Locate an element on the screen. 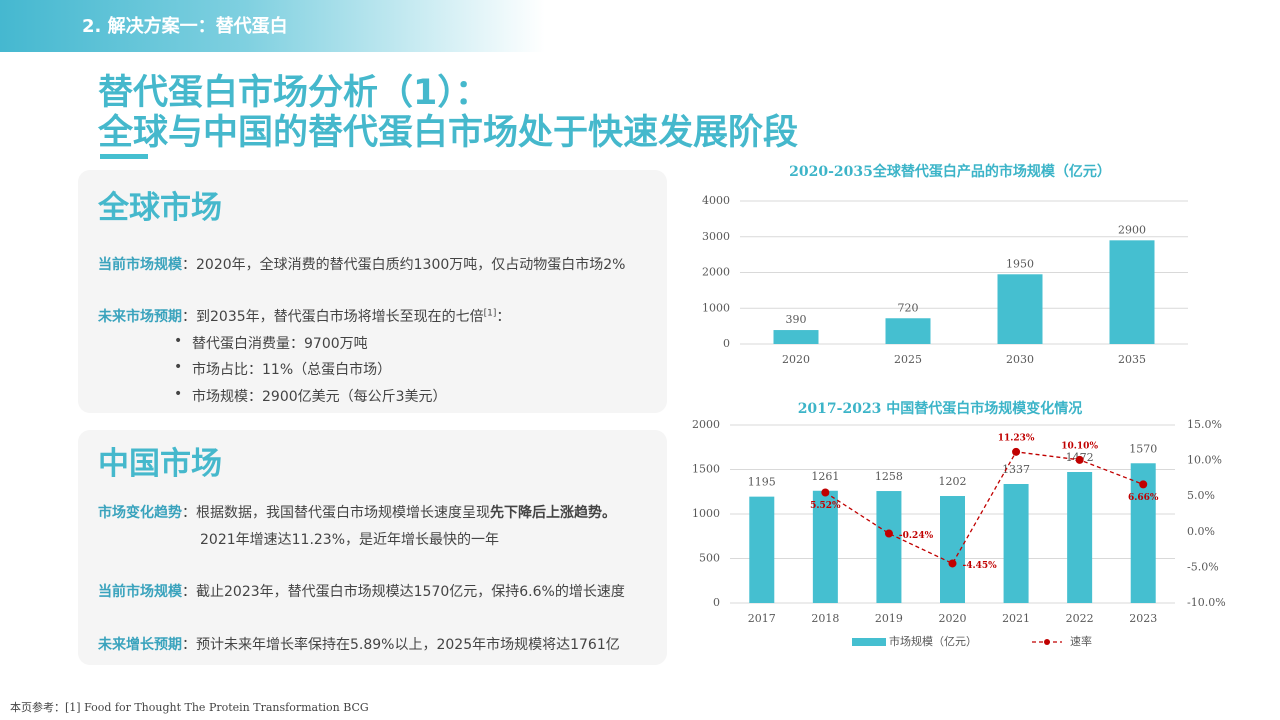  item-text: ：到2035年，替代蛋白市场将增长至现在的七倍 is located at coordinates (333, 317).